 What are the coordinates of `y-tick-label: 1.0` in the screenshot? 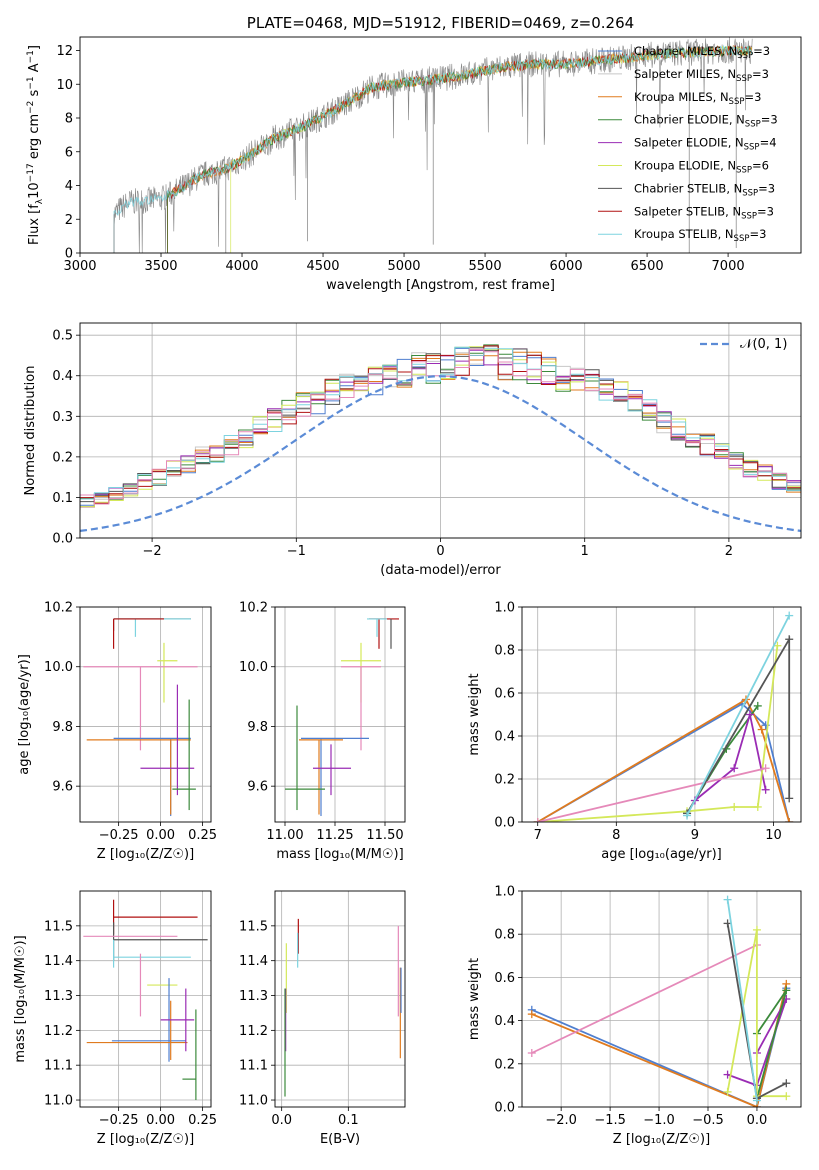 It's located at (504, 608).